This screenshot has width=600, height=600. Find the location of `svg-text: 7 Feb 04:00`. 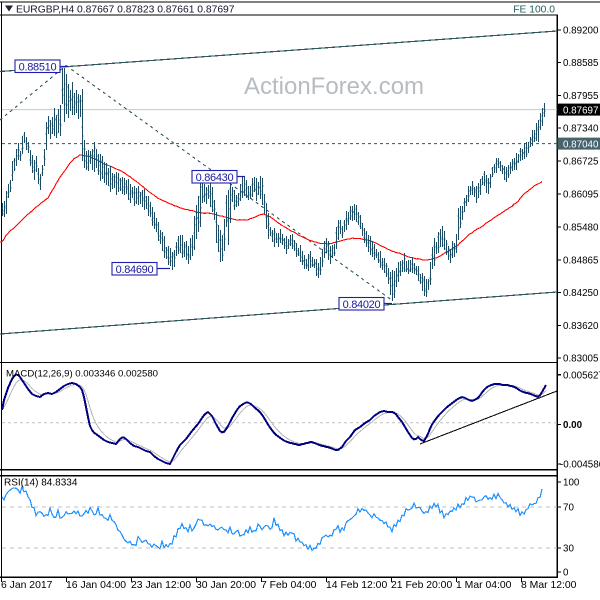

svg-text: 7 Feb 04:00 is located at coordinates (289, 585).